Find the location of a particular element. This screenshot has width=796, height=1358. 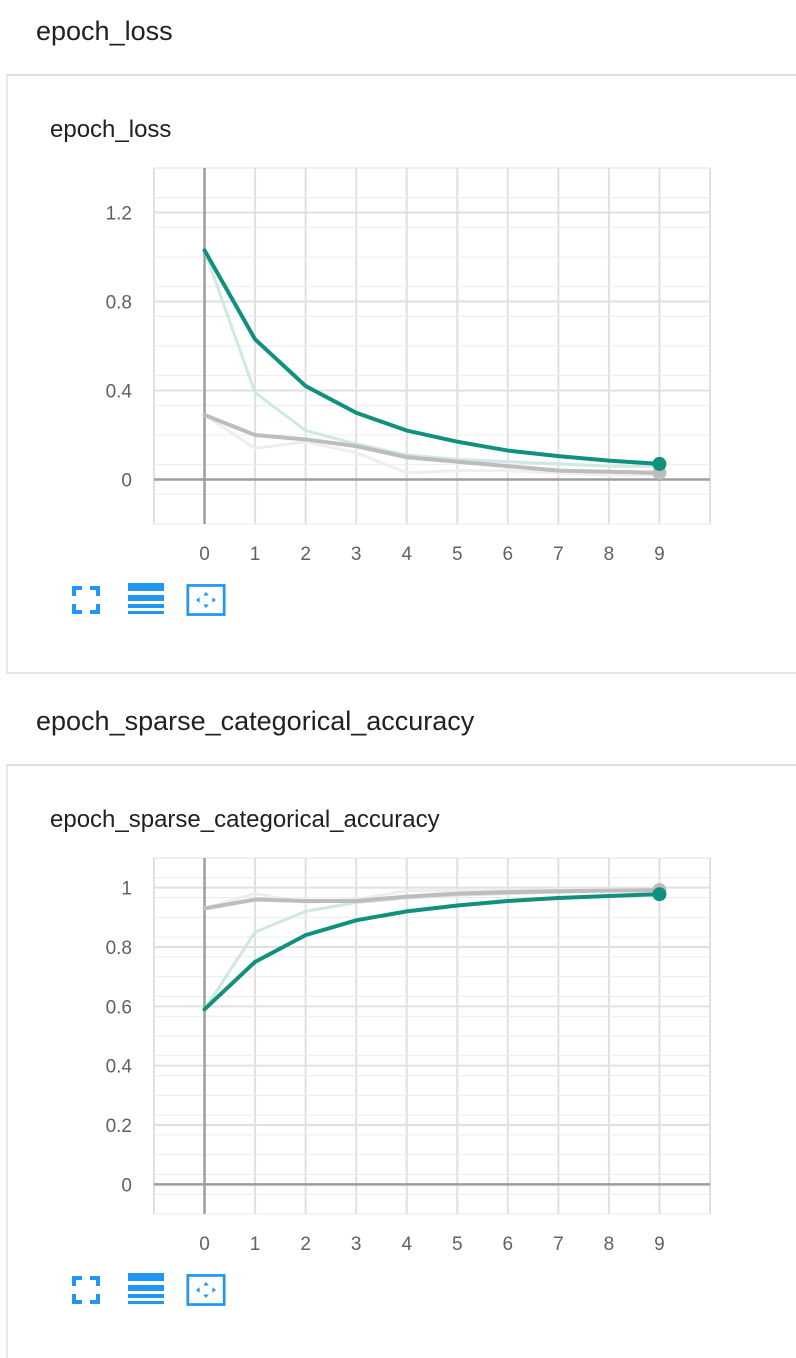

section-header: epoch_sparse_categorical_accuracy is located at coordinates (401, 728).